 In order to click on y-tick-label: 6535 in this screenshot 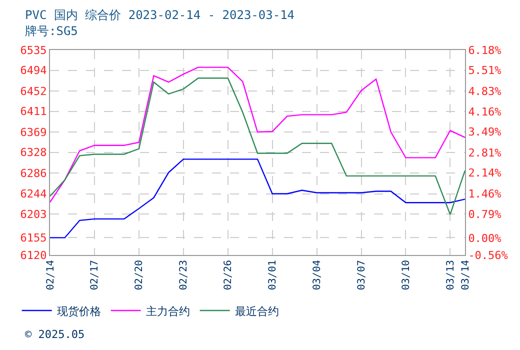, I will do `click(33, 50)`.